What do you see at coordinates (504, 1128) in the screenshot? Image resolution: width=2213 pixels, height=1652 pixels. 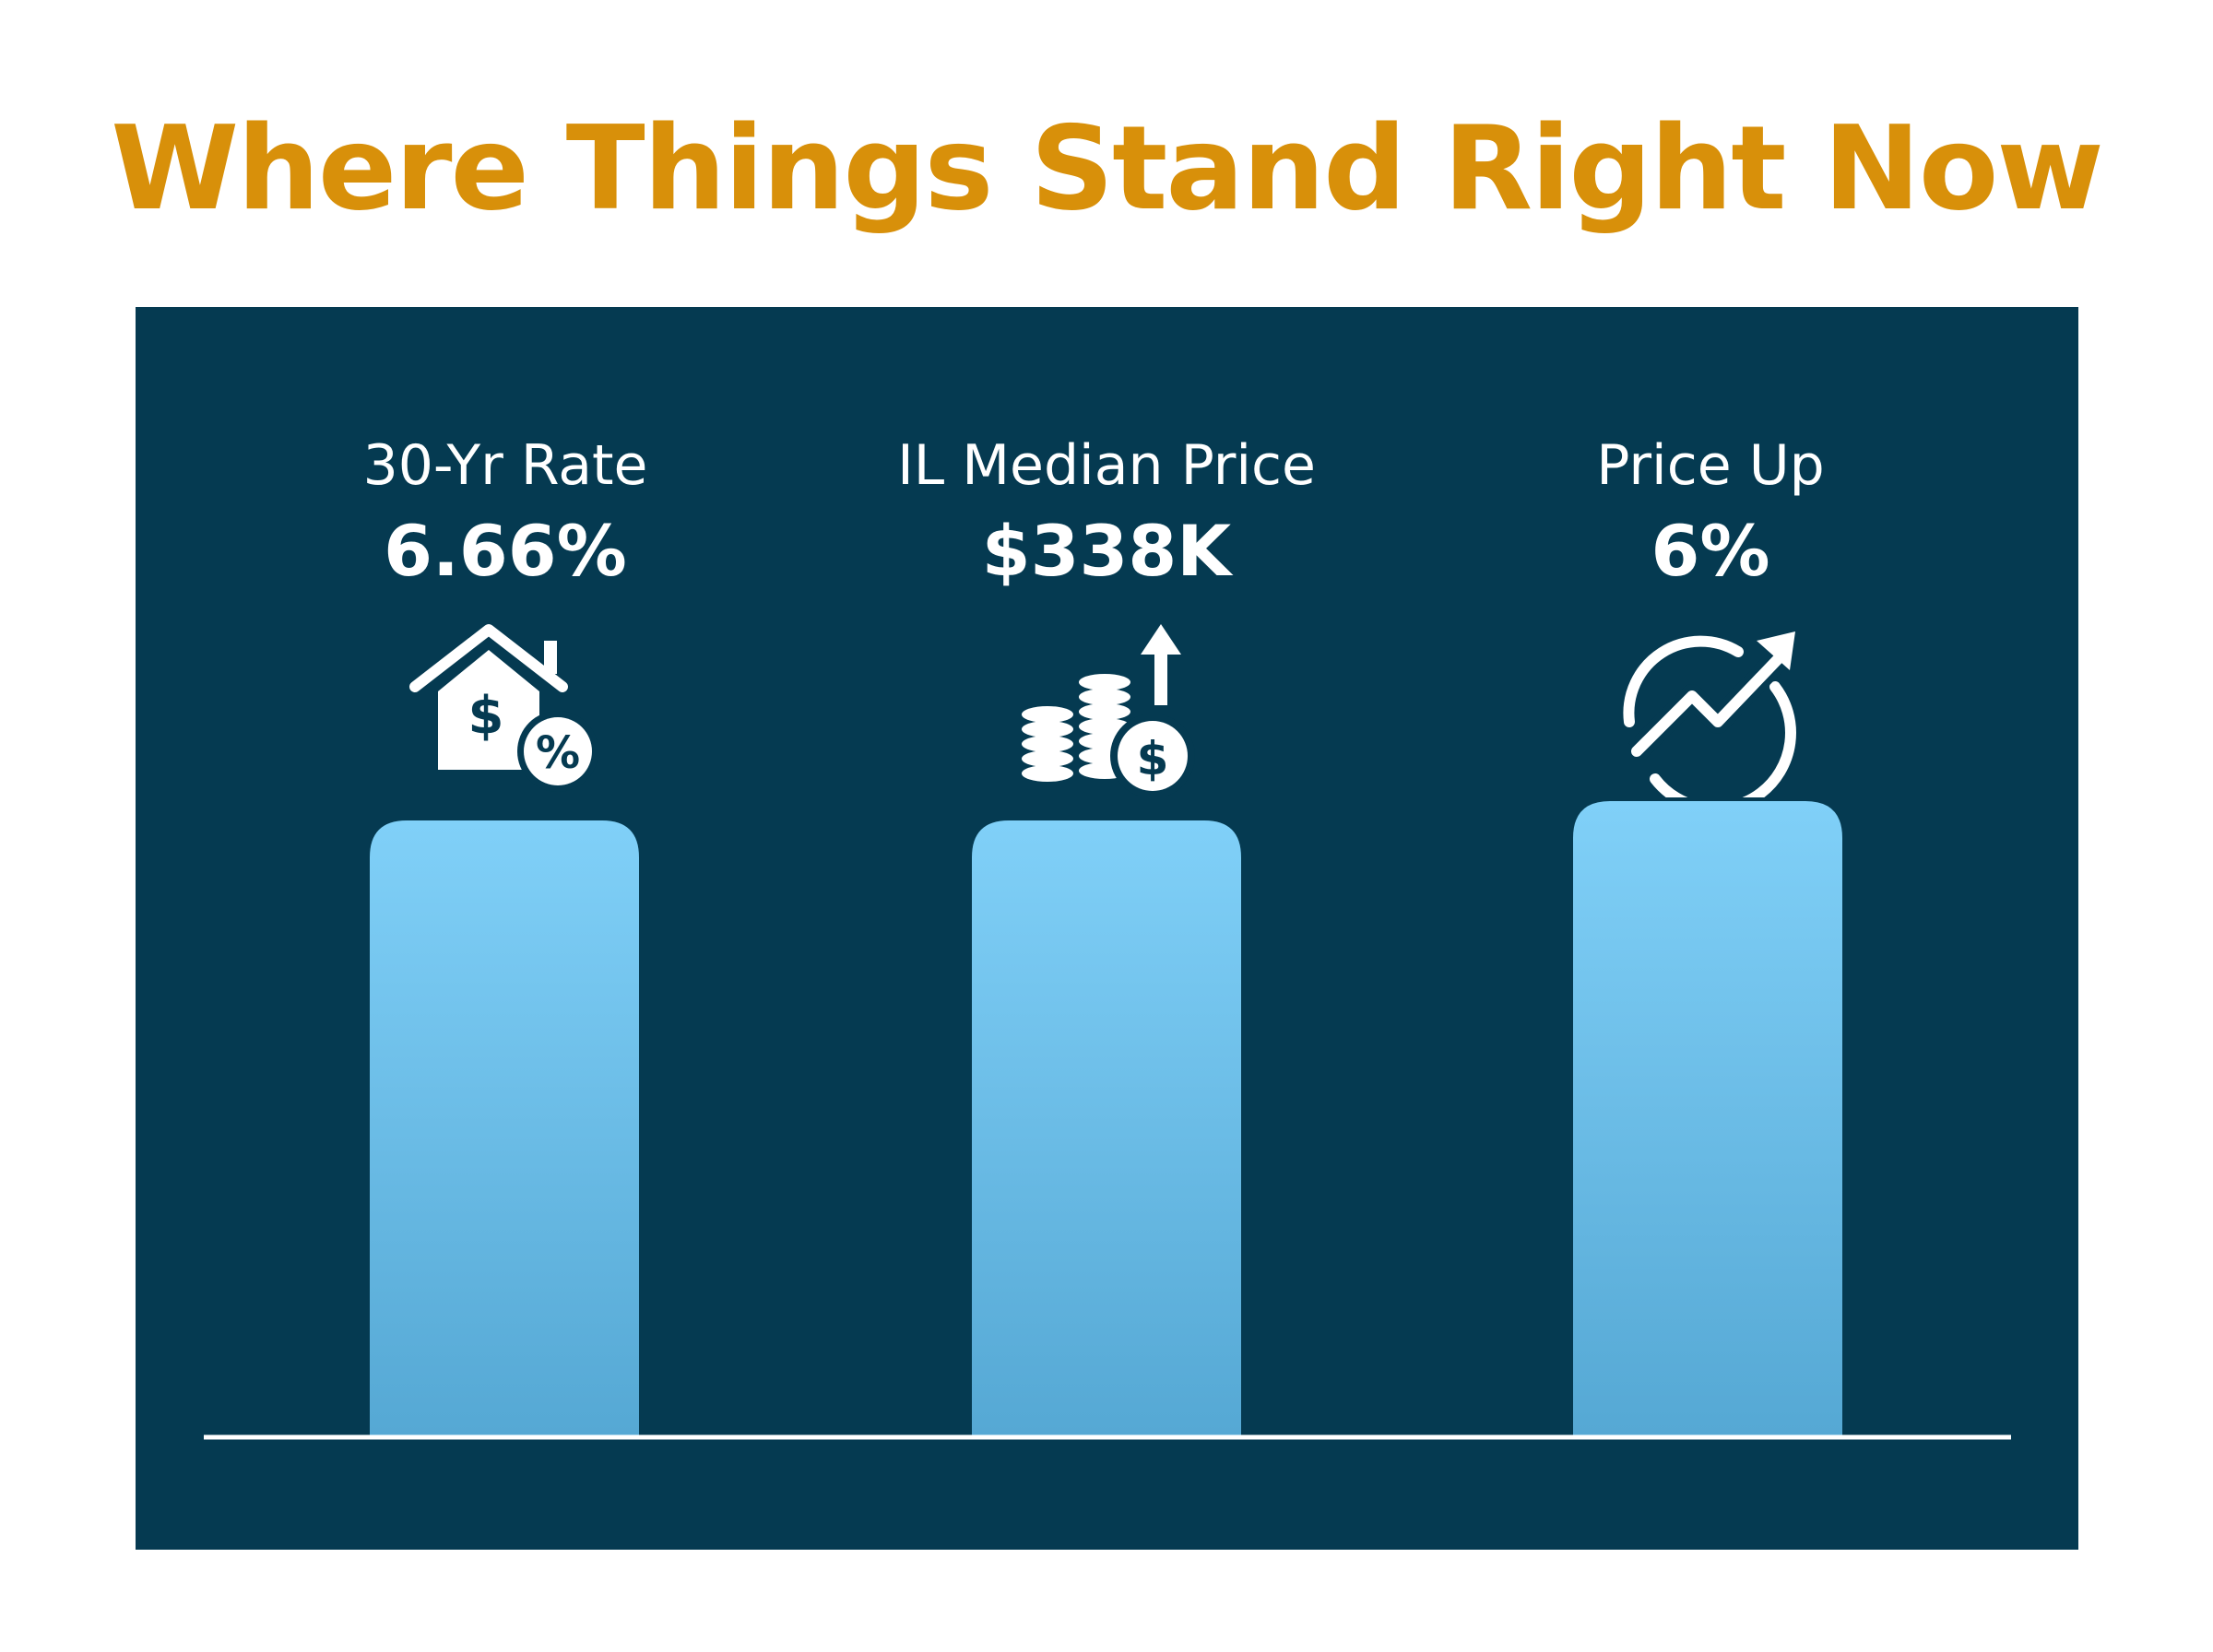 I see `bar-30yr-rate` at bounding box center [504, 1128].